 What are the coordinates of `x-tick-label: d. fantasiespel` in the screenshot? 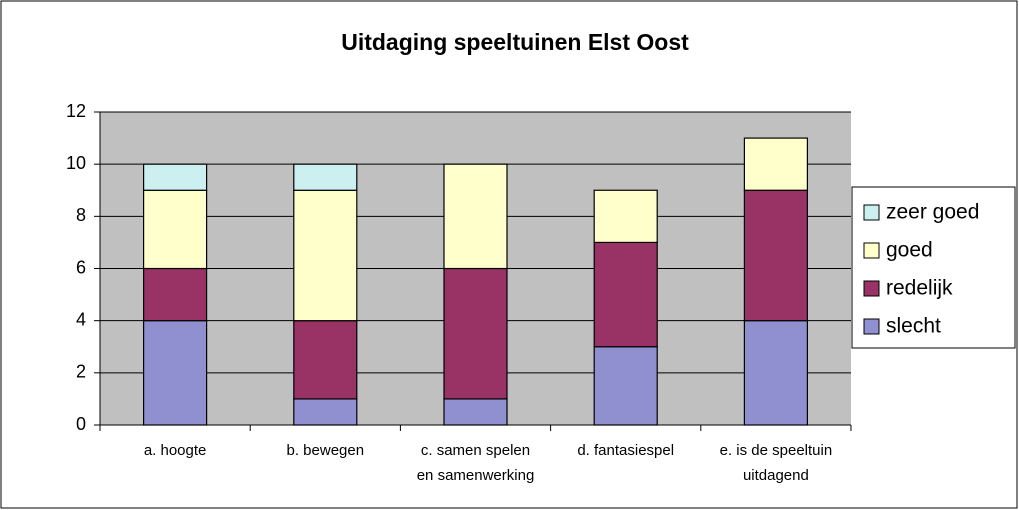 It's located at (625, 450).